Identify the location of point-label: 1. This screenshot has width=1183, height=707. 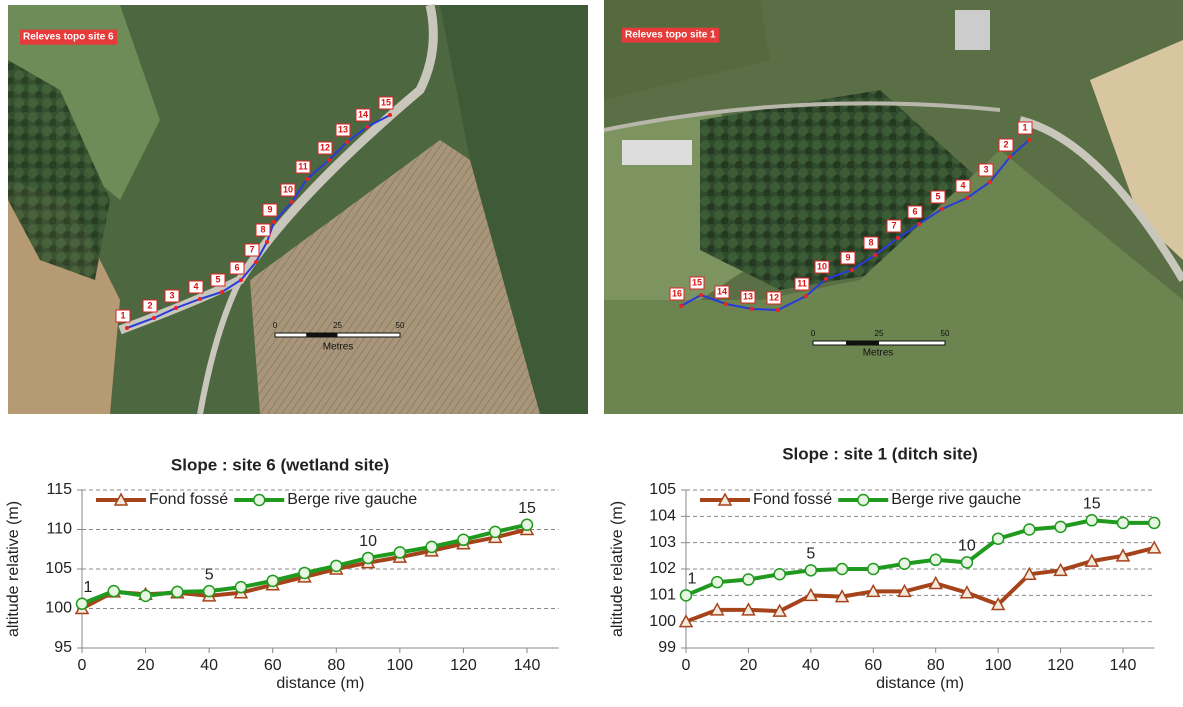
(122, 315).